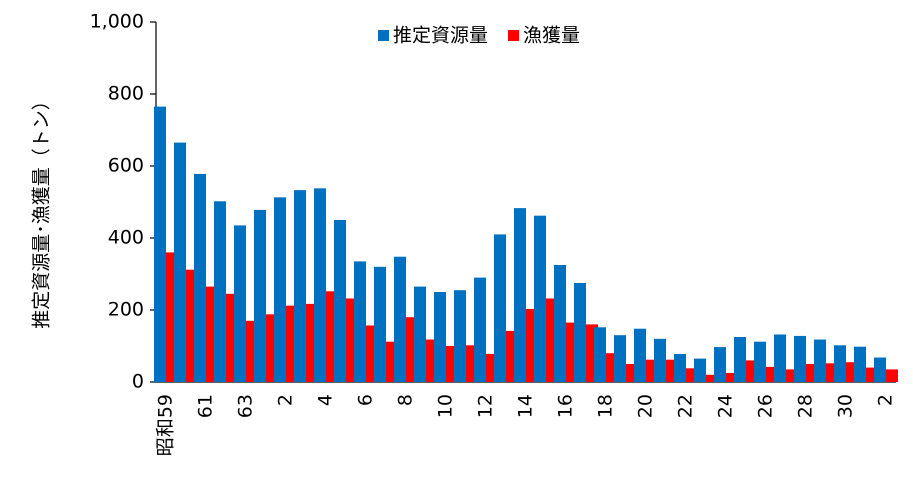 The width and height of the screenshot is (913, 503). Describe the element at coordinates (846, 406) in the screenshot. I see `x-tick-label: 30` at that location.